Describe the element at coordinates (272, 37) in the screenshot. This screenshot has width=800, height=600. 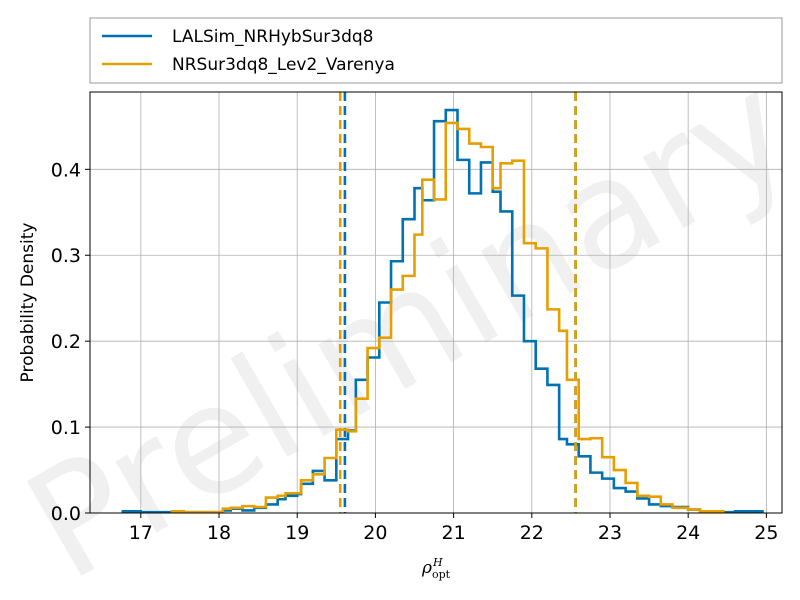
I see `legend-entry-label: LALSim_NRHybSur3dq8` at that location.